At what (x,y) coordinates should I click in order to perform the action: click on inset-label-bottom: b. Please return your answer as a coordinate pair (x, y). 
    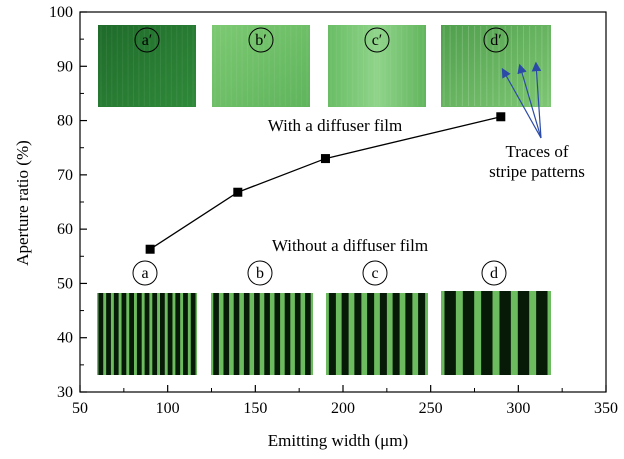
    Looking at the image, I should click on (260, 273).